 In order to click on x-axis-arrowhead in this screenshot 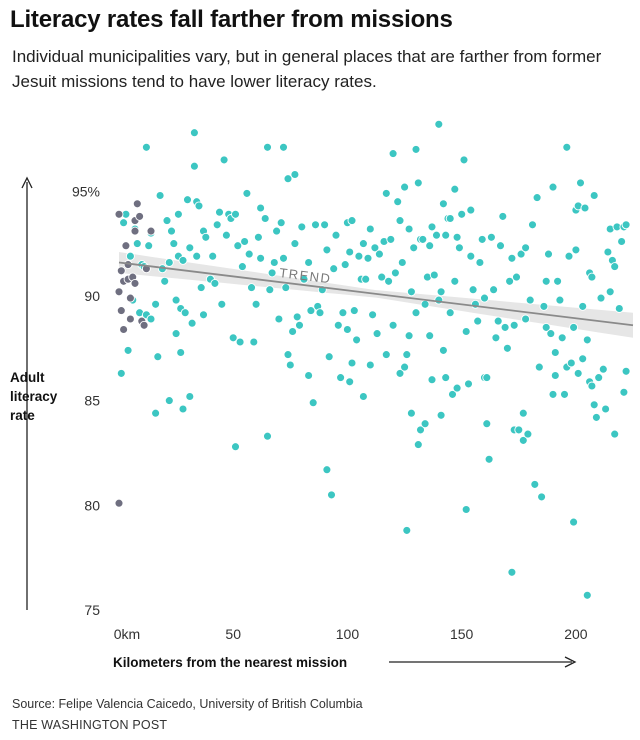, I will do `click(570, 662)`.